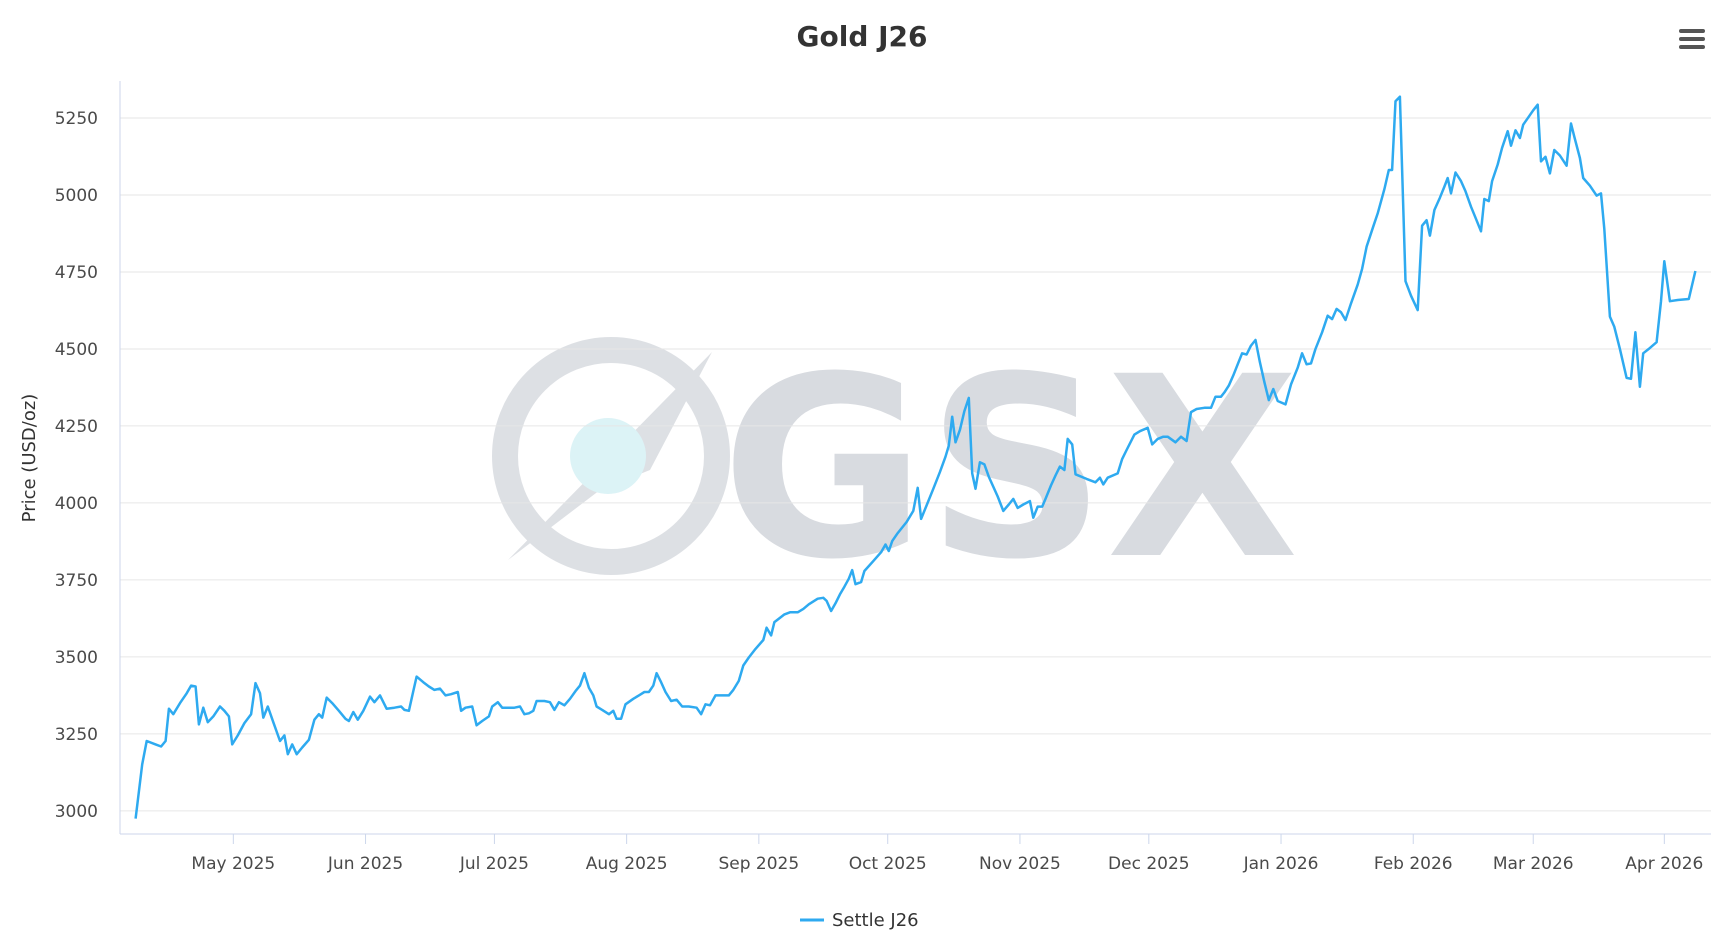  I want to click on menu-button, so click(1692, 39).